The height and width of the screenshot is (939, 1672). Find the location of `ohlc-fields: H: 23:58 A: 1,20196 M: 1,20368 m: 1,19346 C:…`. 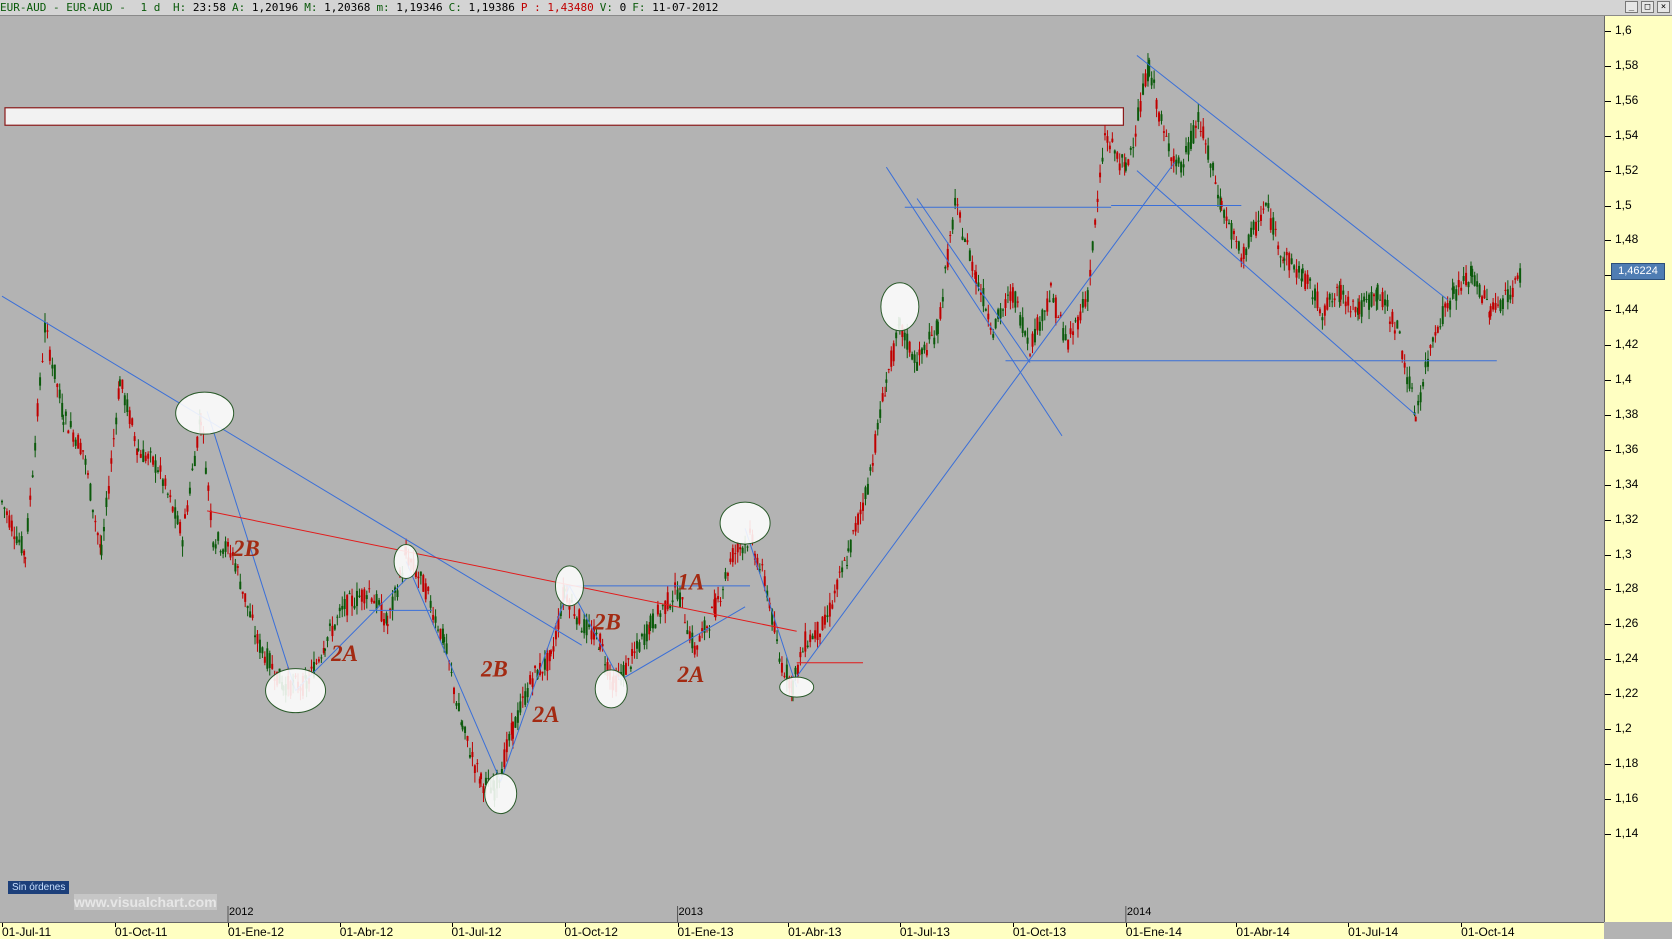

ohlc-fields: H: 23:58 A: 1,20196 M: 1,20368 m: 1,19346 C:… is located at coordinates (442, 7).